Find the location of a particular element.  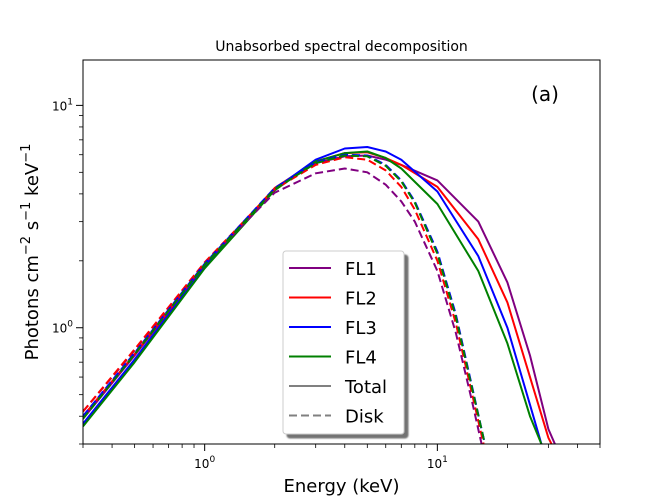

y-axis-label: Photons cm−2 s−1 keV−1 is located at coordinates (31, 252).